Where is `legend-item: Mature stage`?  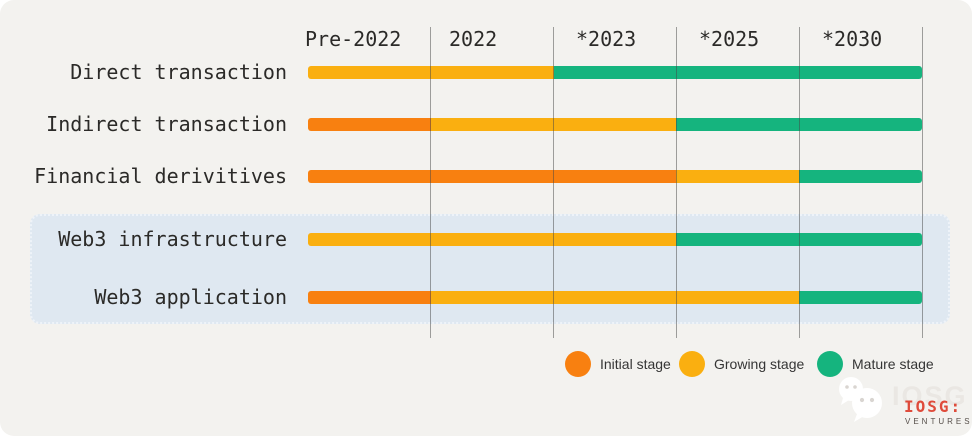 legend-item: Mature stage is located at coordinates (875, 364).